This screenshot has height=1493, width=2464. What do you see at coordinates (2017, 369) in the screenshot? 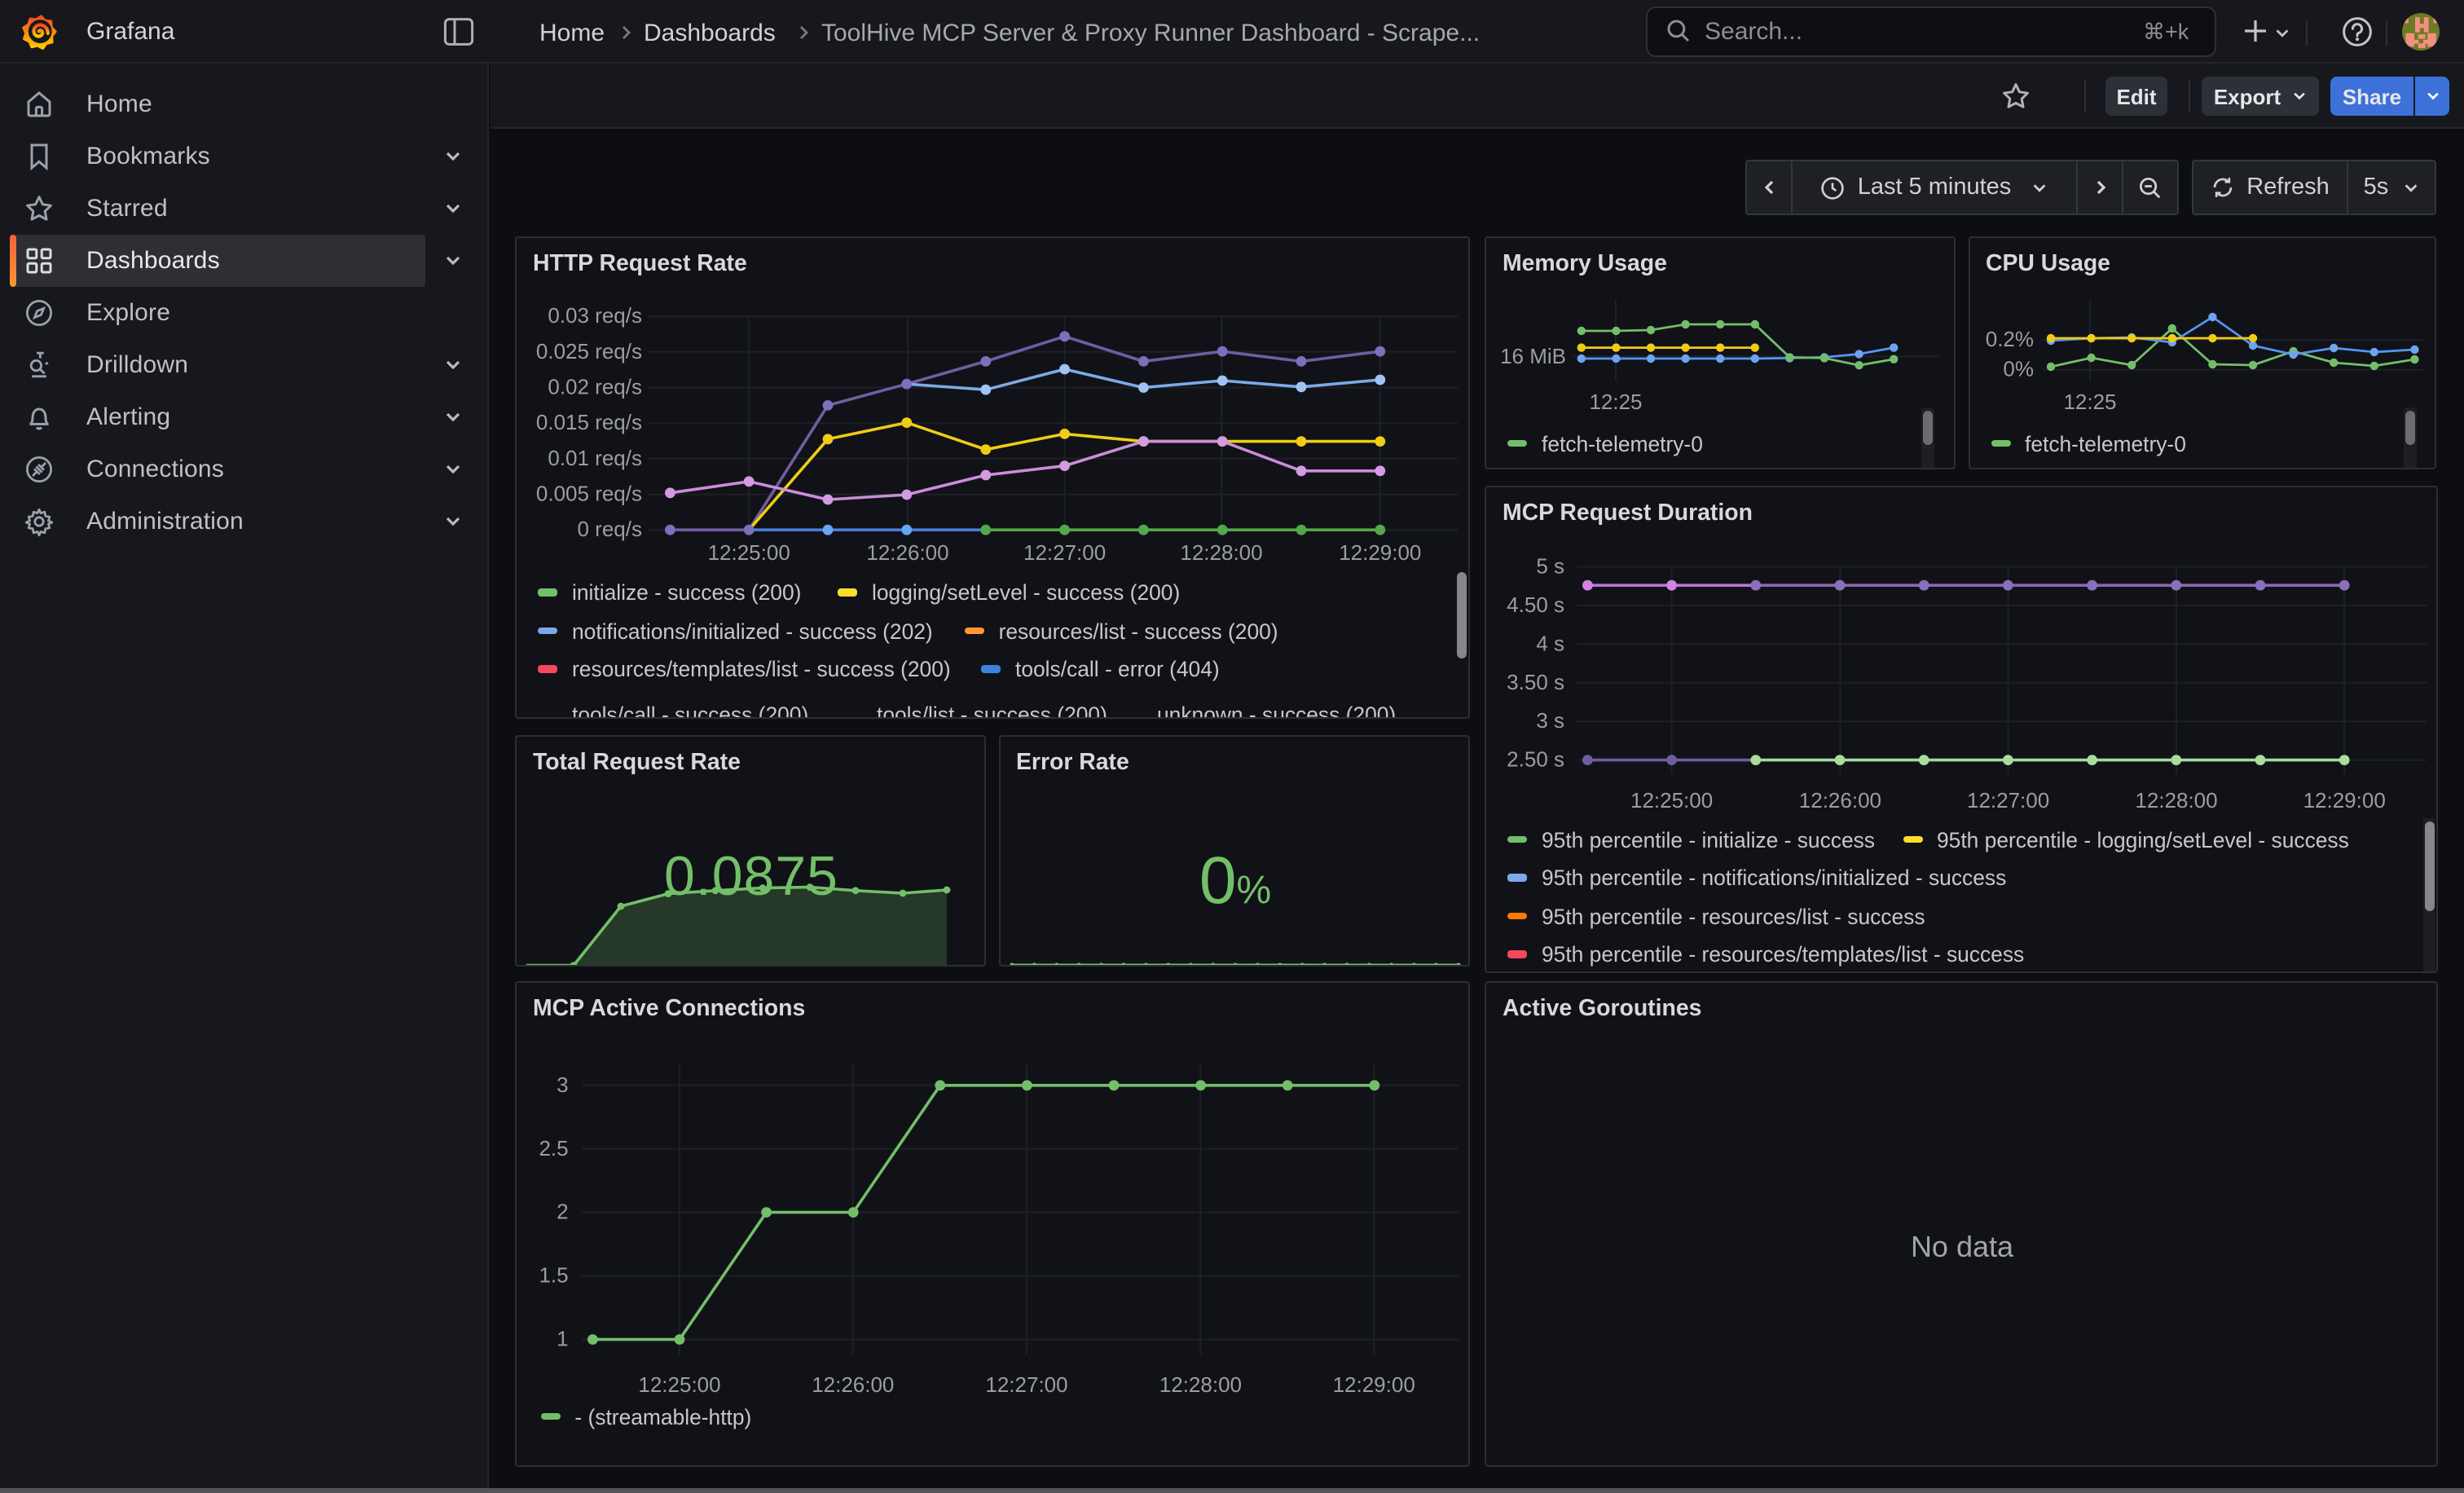
I see `svg-text: 0%` at bounding box center [2017, 369].